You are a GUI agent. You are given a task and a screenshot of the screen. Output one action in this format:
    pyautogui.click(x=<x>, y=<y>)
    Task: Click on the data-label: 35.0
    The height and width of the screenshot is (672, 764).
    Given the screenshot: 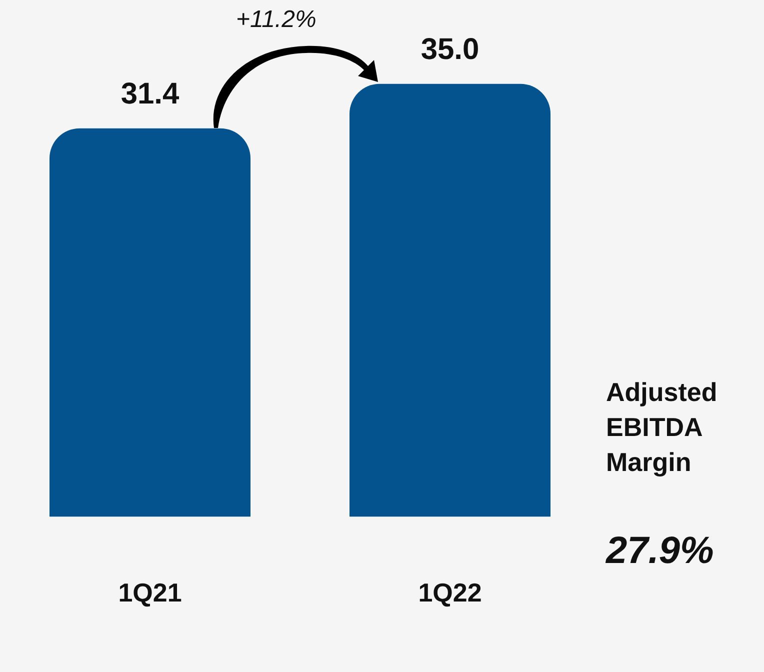 What is the action you would take?
    pyautogui.click(x=450, y=49)
    